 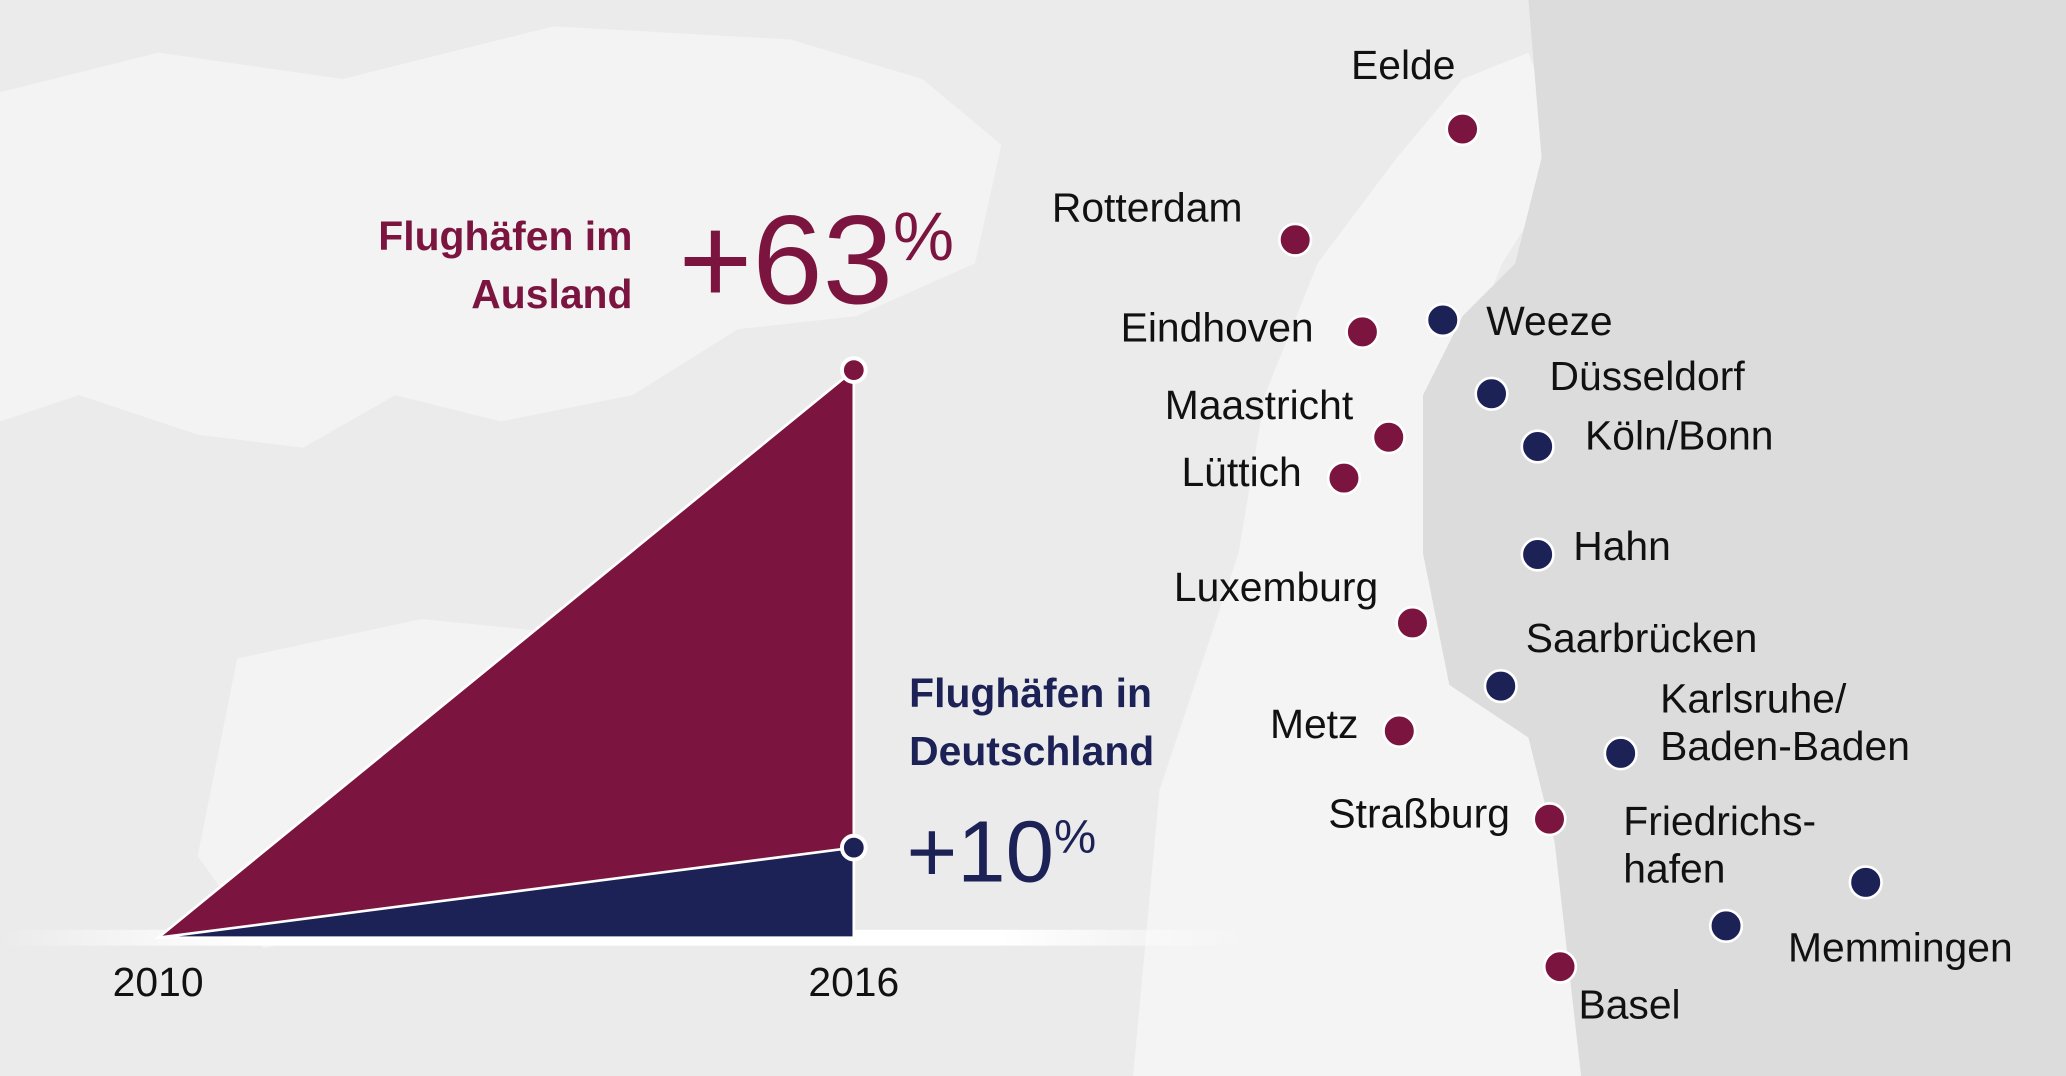 What do you see at coordinates (1276, 587) in the screenshot?
I see `airport-label: Luxemburg` at bounding box center [1276, 587].